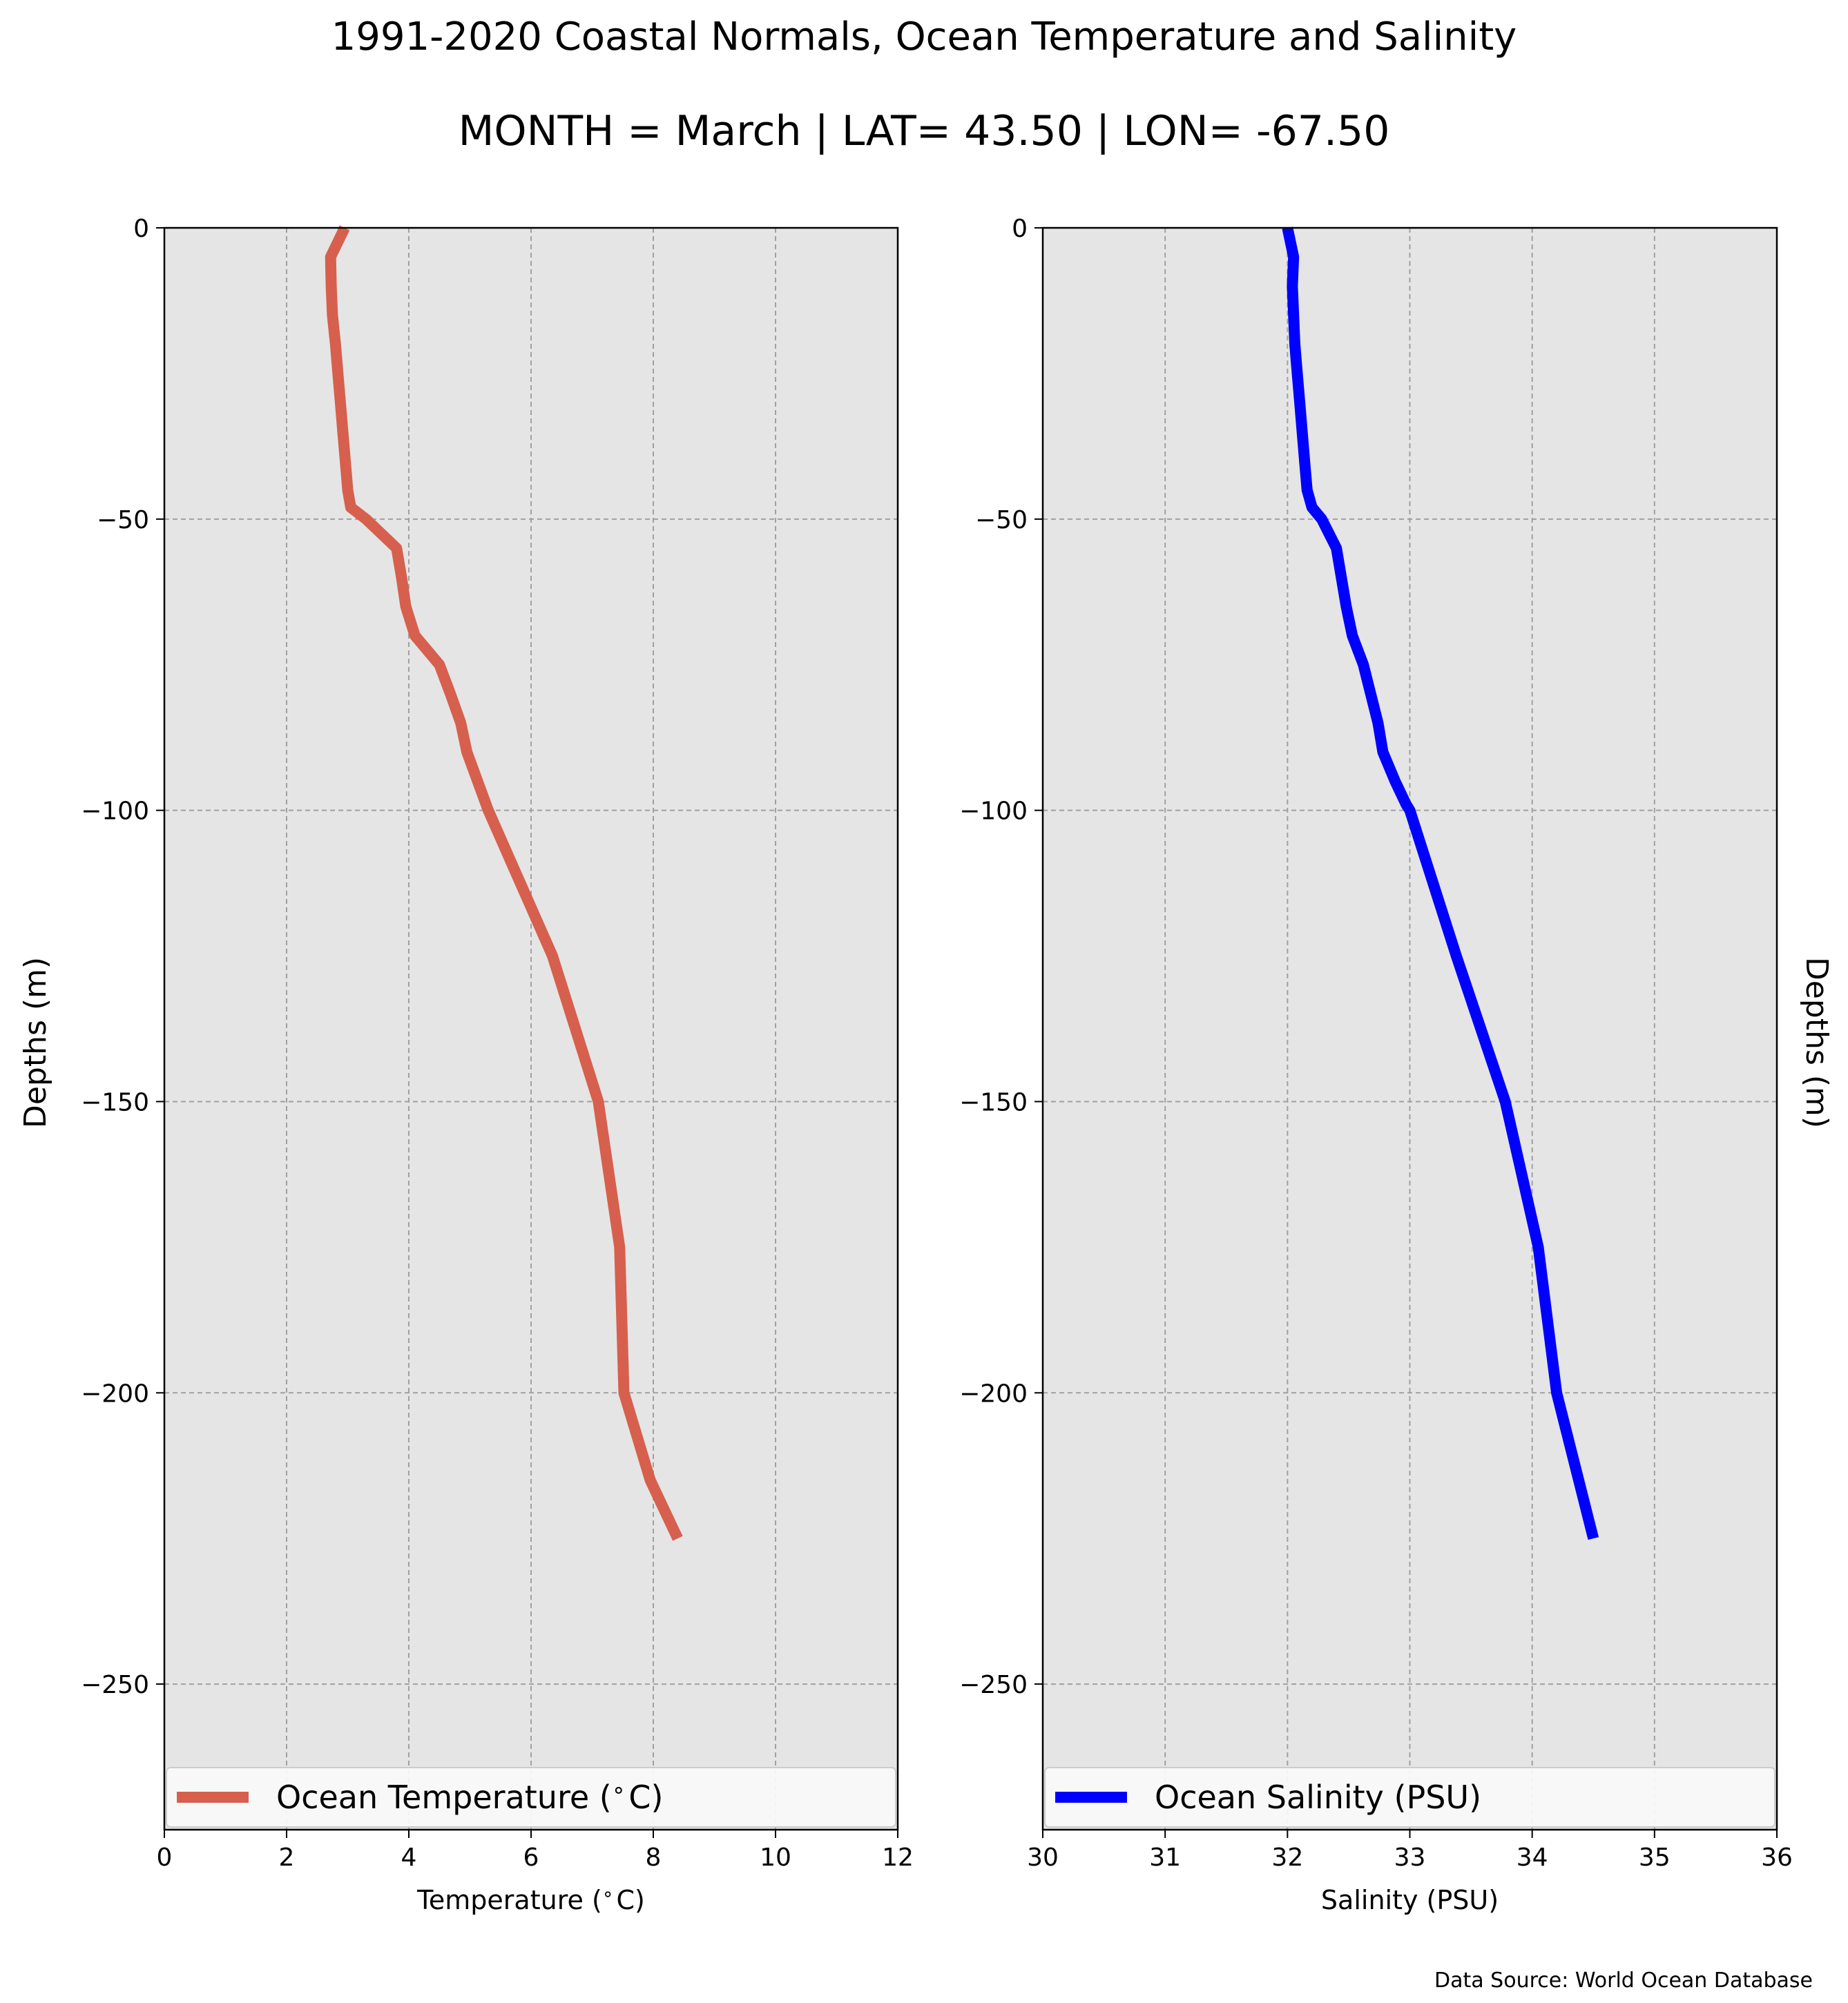 This screenshot has height=2003, width=1848. Describe the element at coordinates (775, 1858) in the screenshot. I see `x-tick-label: 10` at that location.